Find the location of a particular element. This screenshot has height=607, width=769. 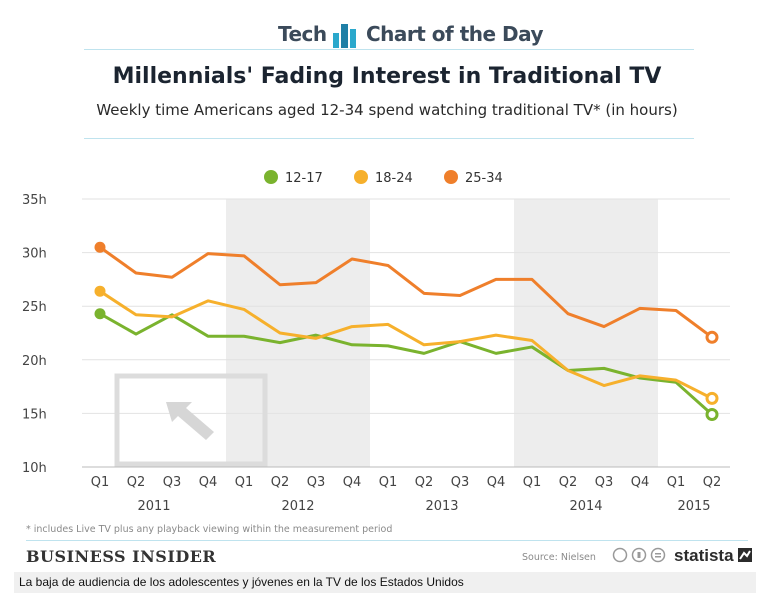

y-tick-label: 30h is located at coordinates (34, 254).